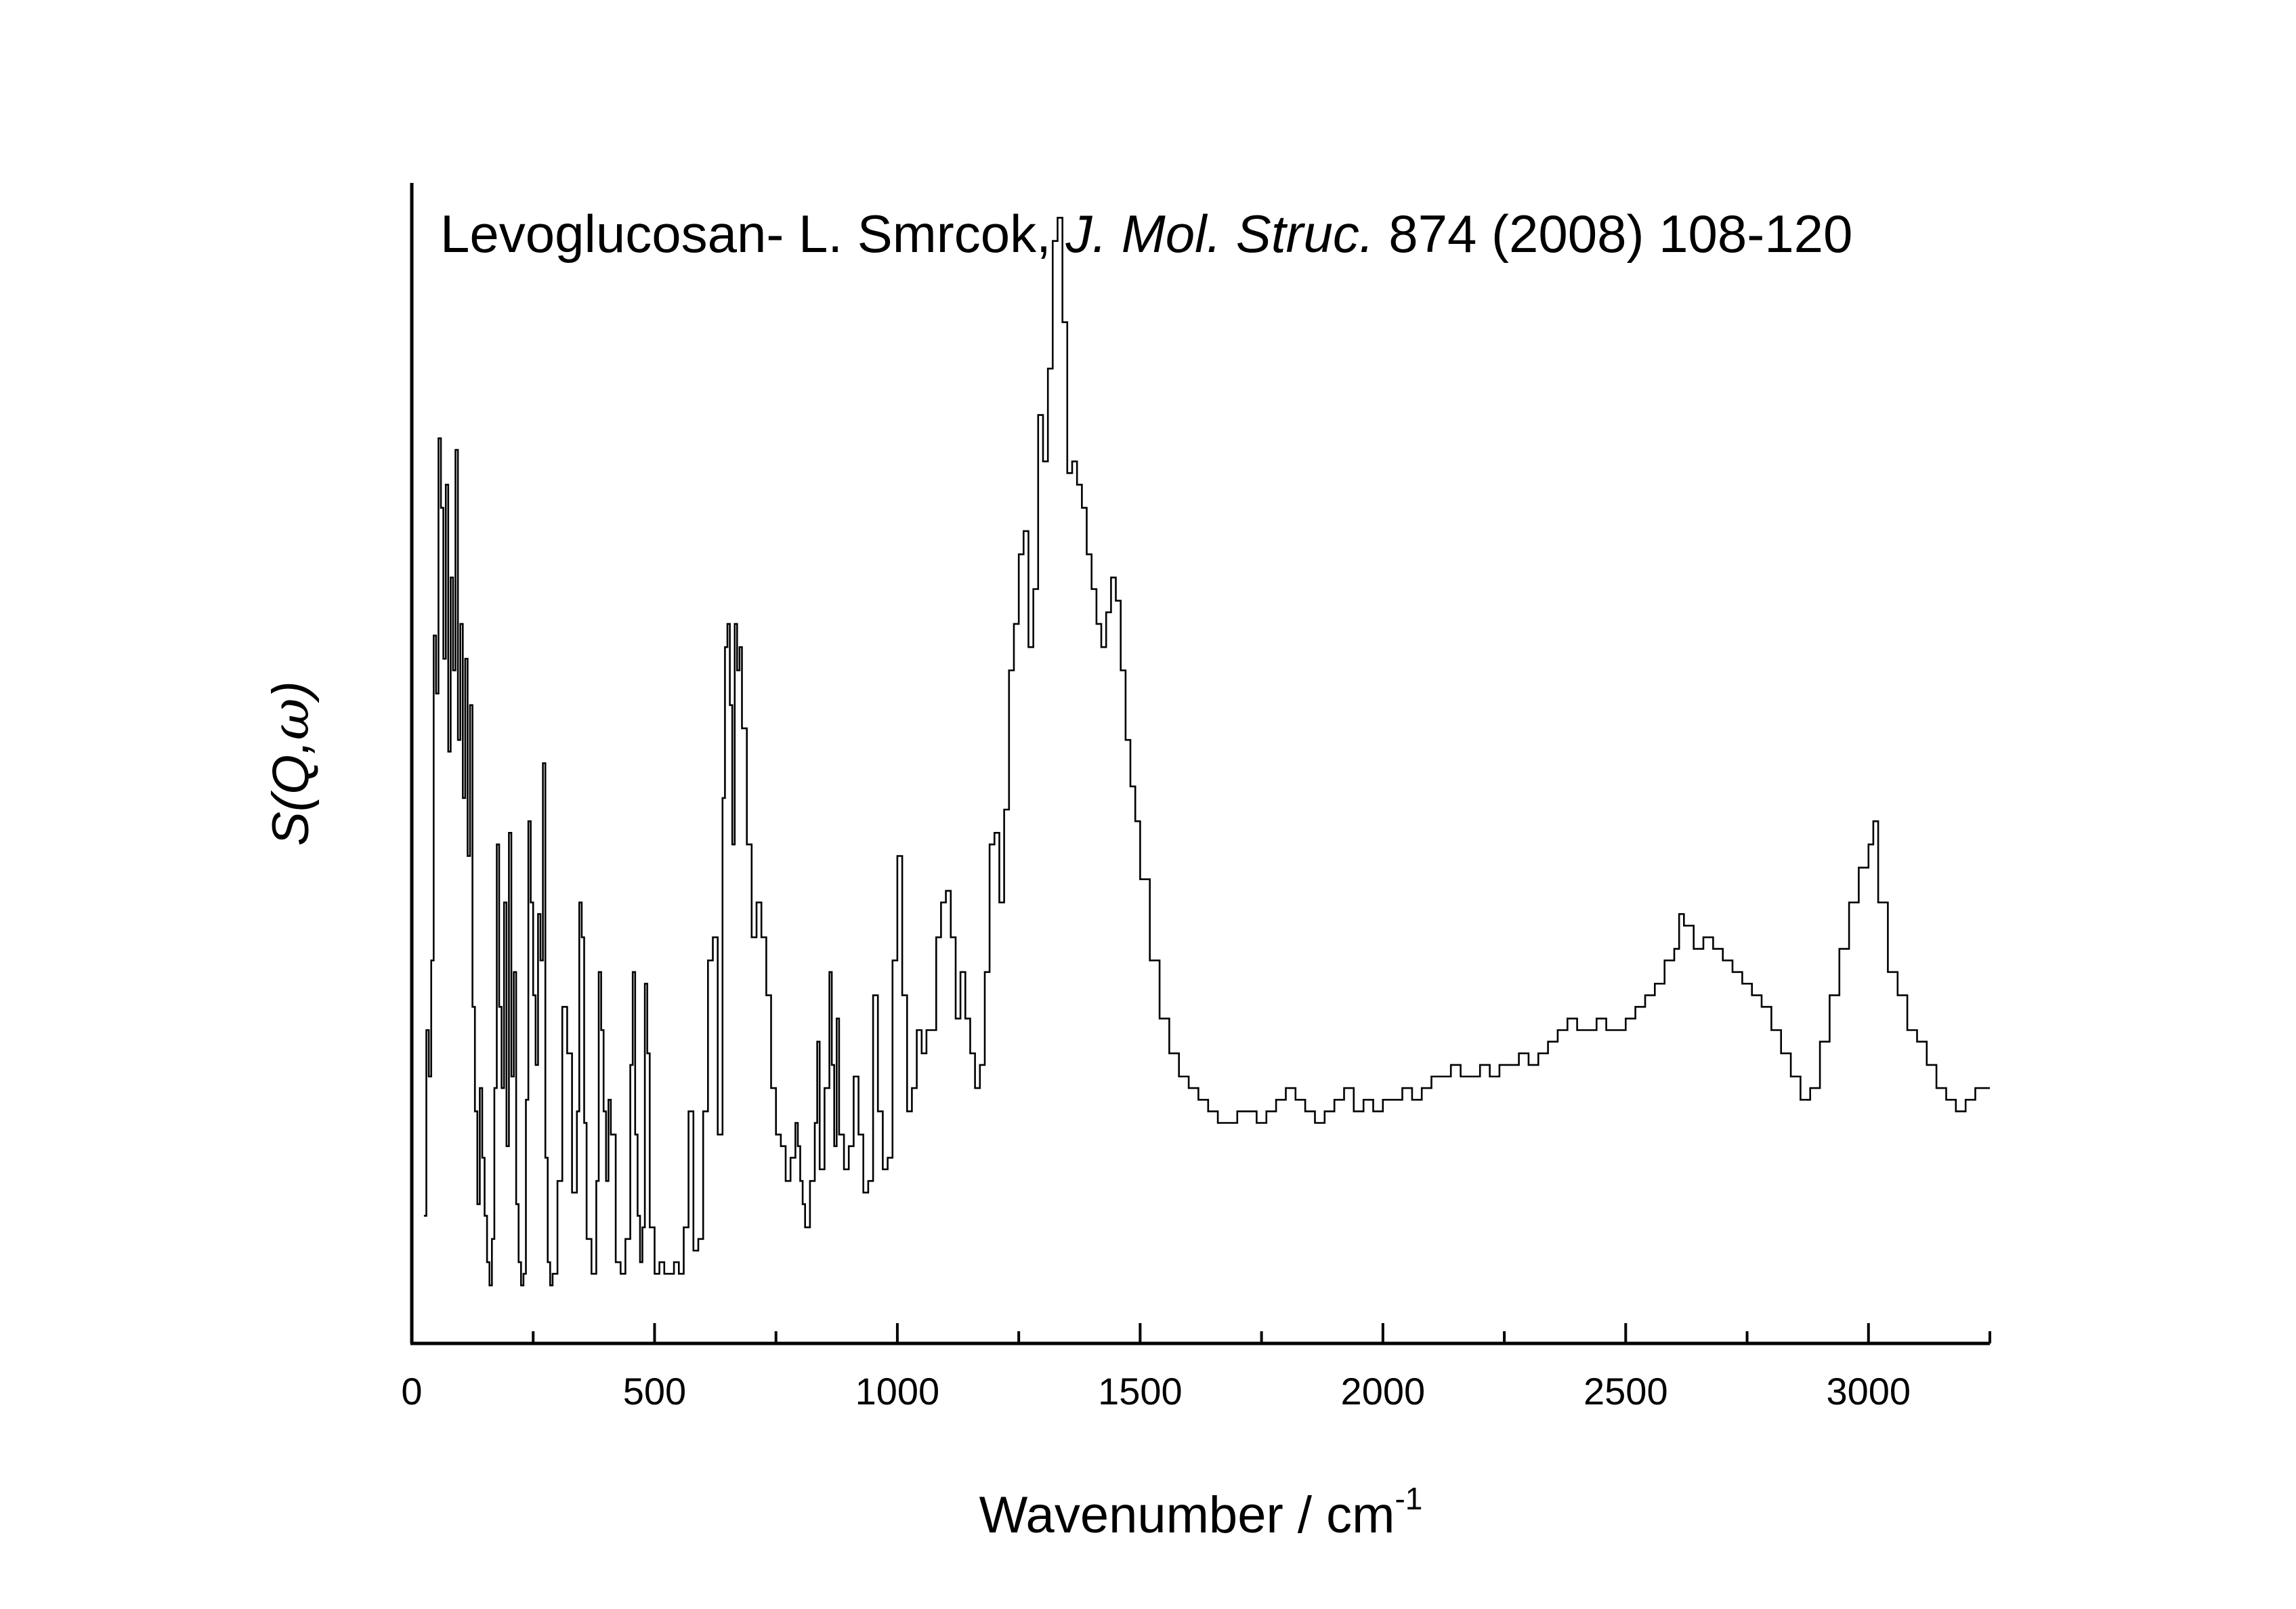 This screenshot has width=2296, height=1609. Describe the element at coordinates (1140, 1392) in the screenshot. I see `x-tick-label: 1500` at that location.